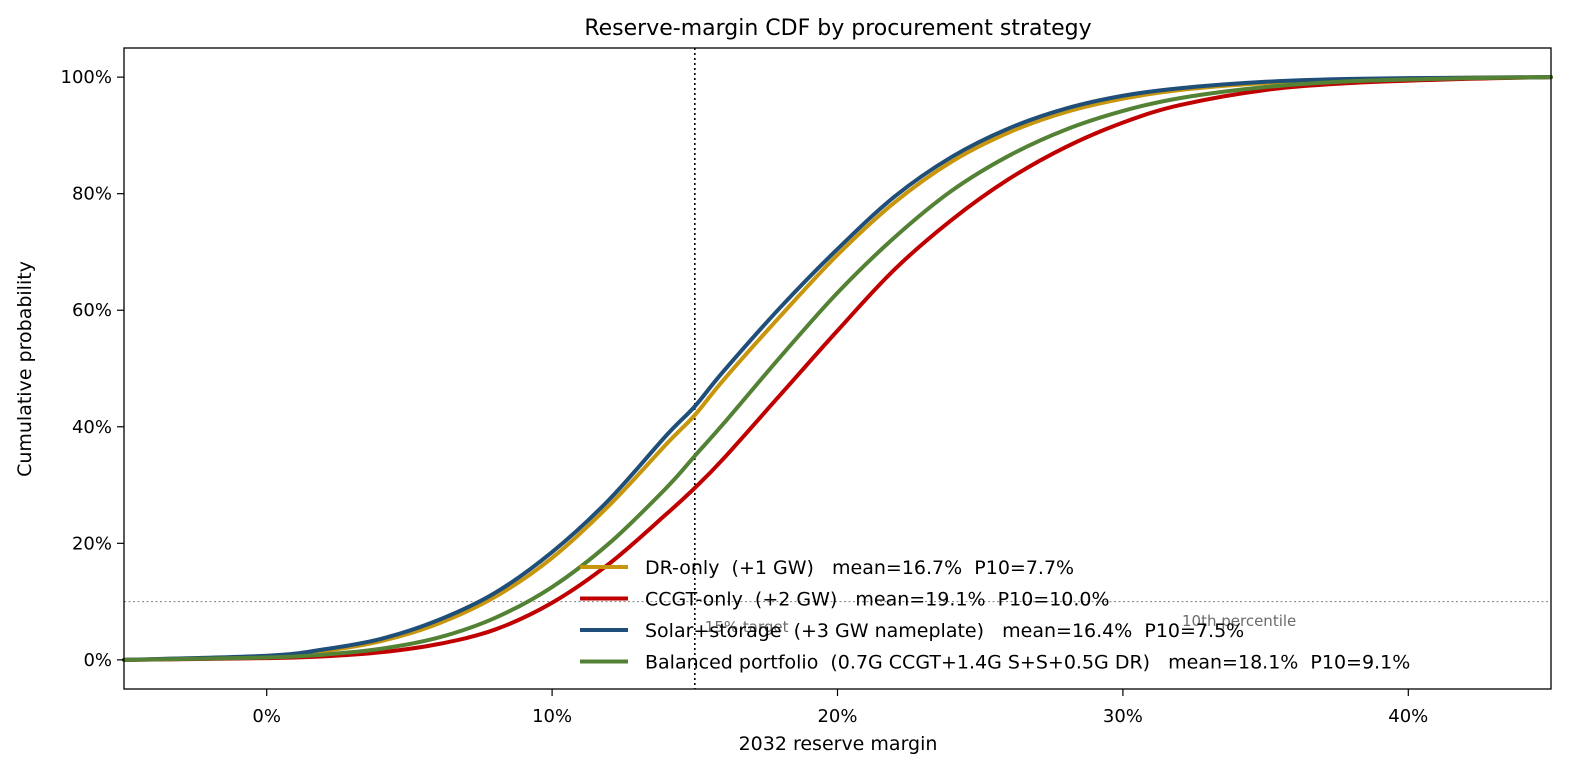 The height and width of the screenshot is (776, 1582). Describe the element at coordinates (92, 369) in the screenshot. I see `y-axis: 0% 20% 40% 60% 80% 100%` at that location.